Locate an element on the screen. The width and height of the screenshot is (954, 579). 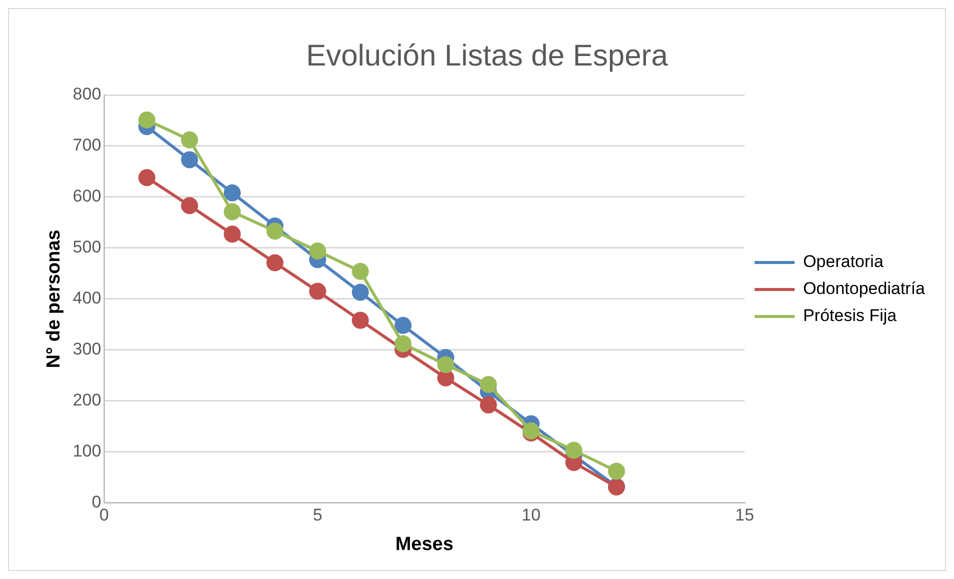
y-tick-label: 0 is located at coordinates (97, 502).